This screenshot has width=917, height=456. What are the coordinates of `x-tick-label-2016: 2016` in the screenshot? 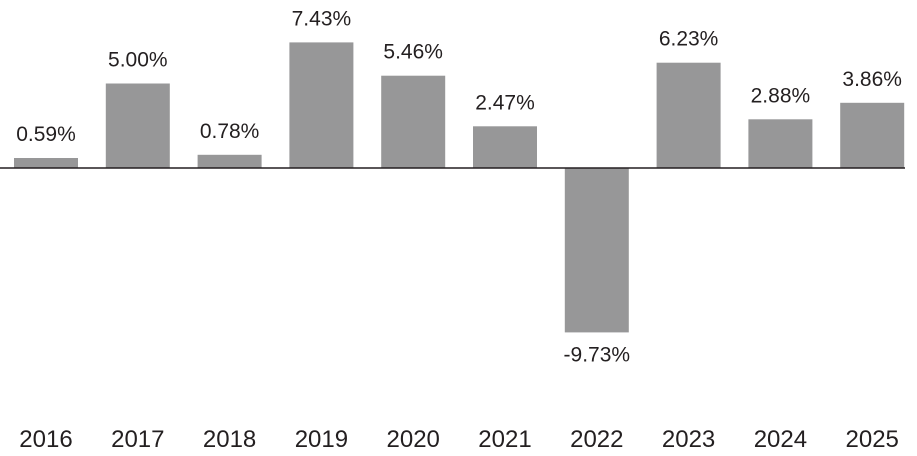 It's located at (45, 439).